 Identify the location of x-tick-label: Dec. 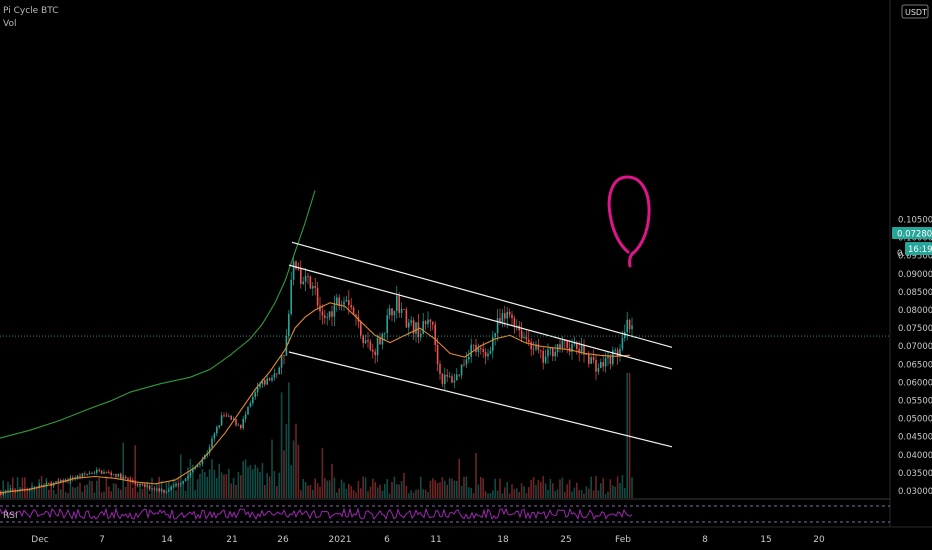
(39, 540).